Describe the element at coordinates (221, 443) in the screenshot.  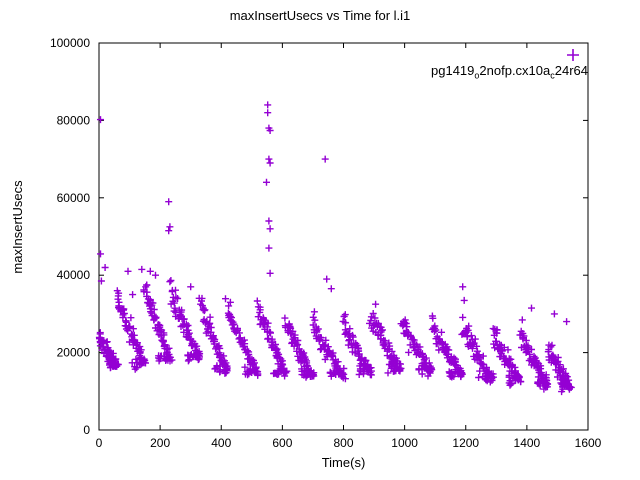
I see `x-tick-label: 400` at that location.